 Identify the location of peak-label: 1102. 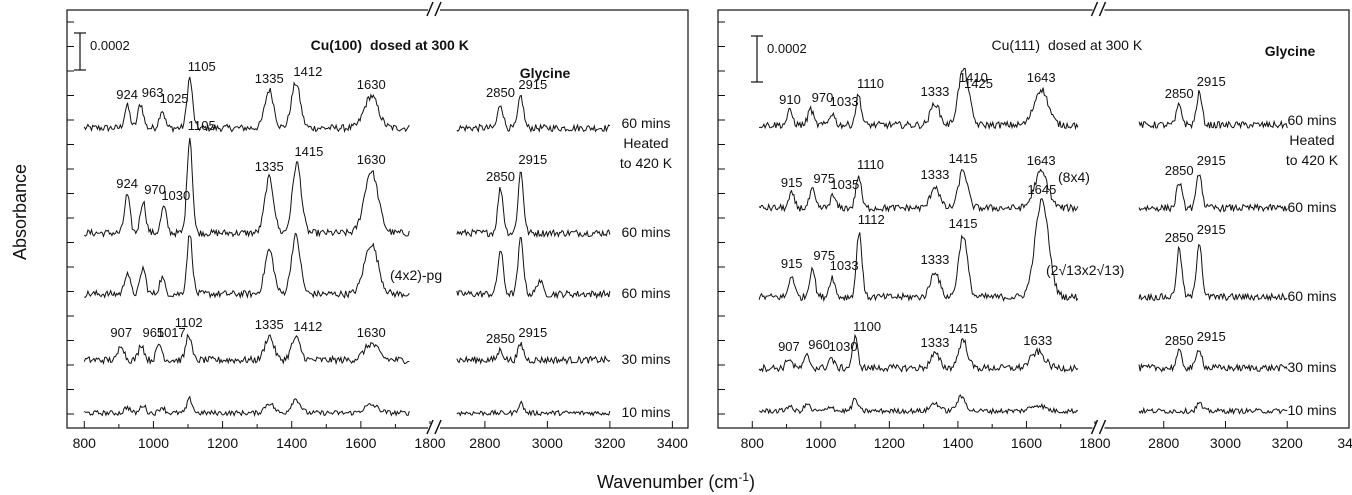
(189, 322).